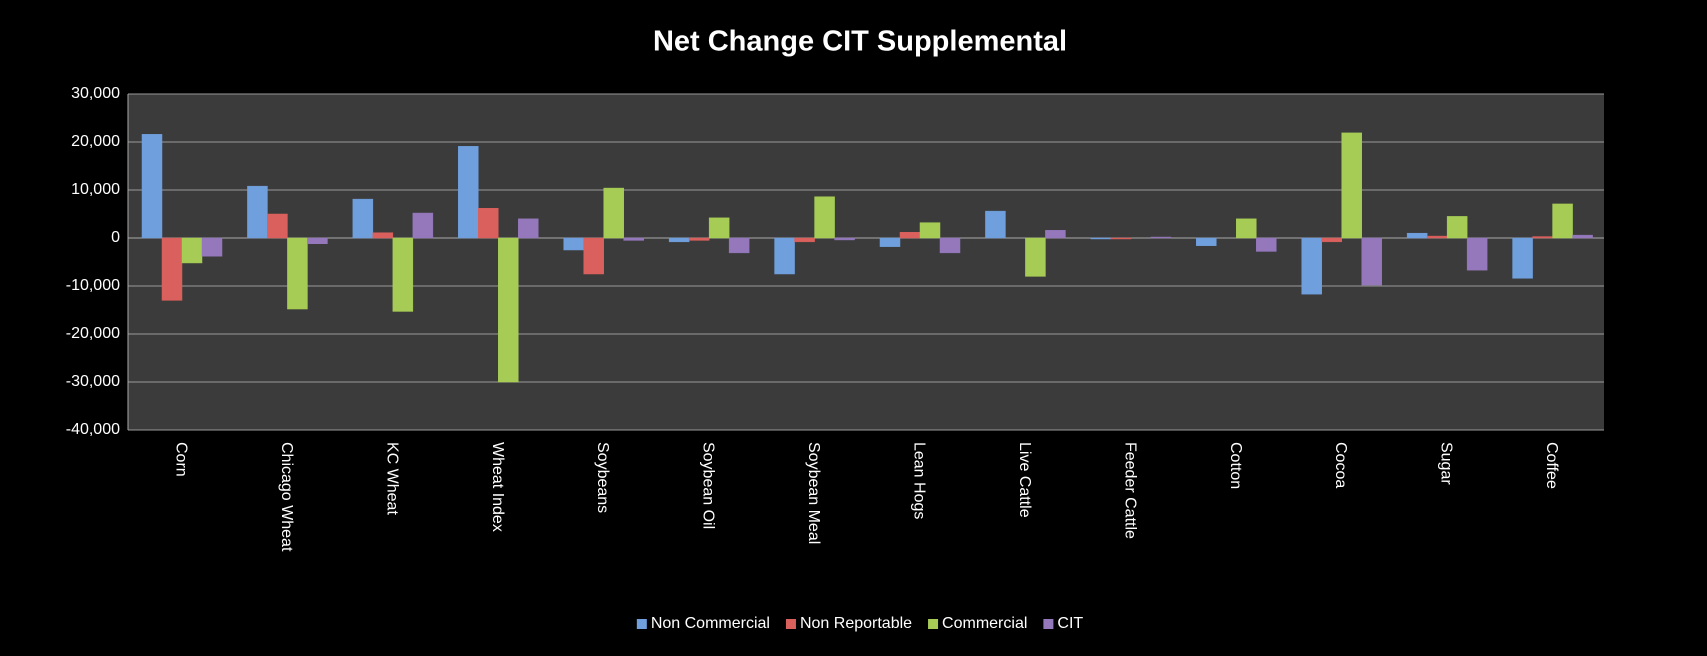 This screenshot has height=656, width=1707. Describe the element at coordinates (984, 623) in the screenshot. I see `legend-label: Commercial` at that location.